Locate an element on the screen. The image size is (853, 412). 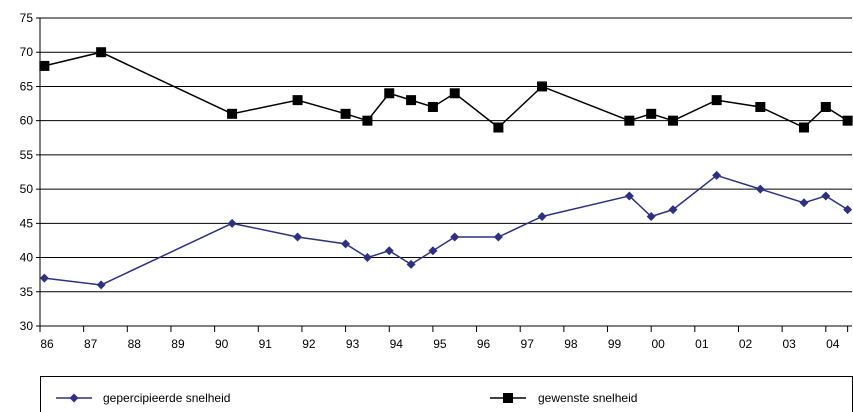
y-tick-label: 70 is located at coordinates (27, 52).